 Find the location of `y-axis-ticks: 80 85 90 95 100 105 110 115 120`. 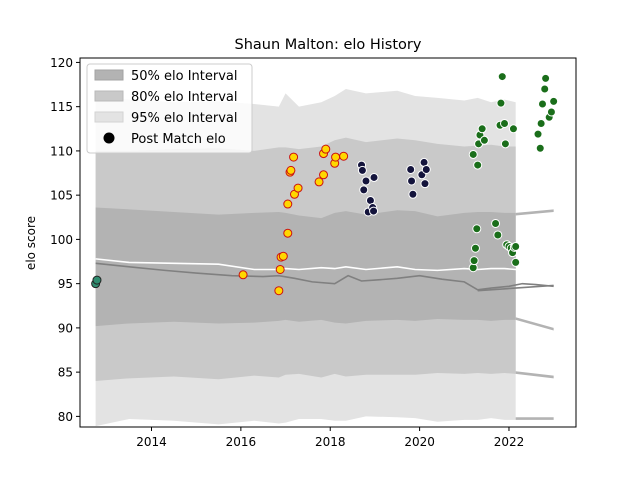

y-axis-ticks: 80 85 90 95 100 105 110 115 120 is located at coordinates (65, 240).